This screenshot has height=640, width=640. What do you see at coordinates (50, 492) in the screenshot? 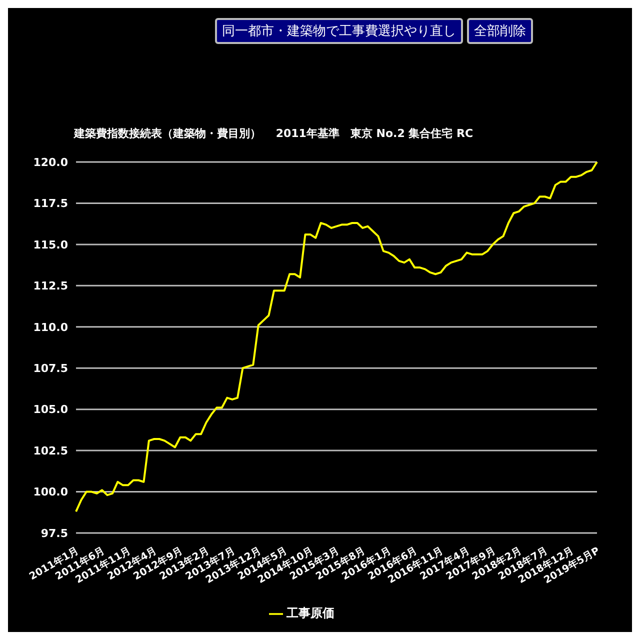
I see `y-tick-label: 100.0` at bounding box center [50, 492].